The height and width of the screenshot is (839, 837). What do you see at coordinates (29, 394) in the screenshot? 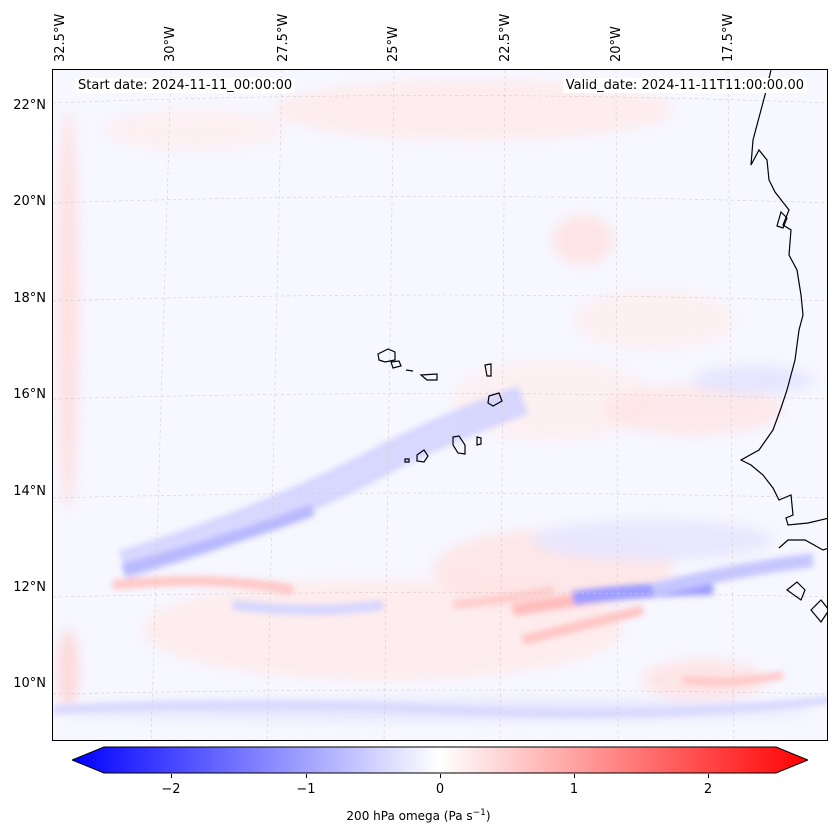
I see `lat-label-16n: 16°N` at bounding box center [29, 394].